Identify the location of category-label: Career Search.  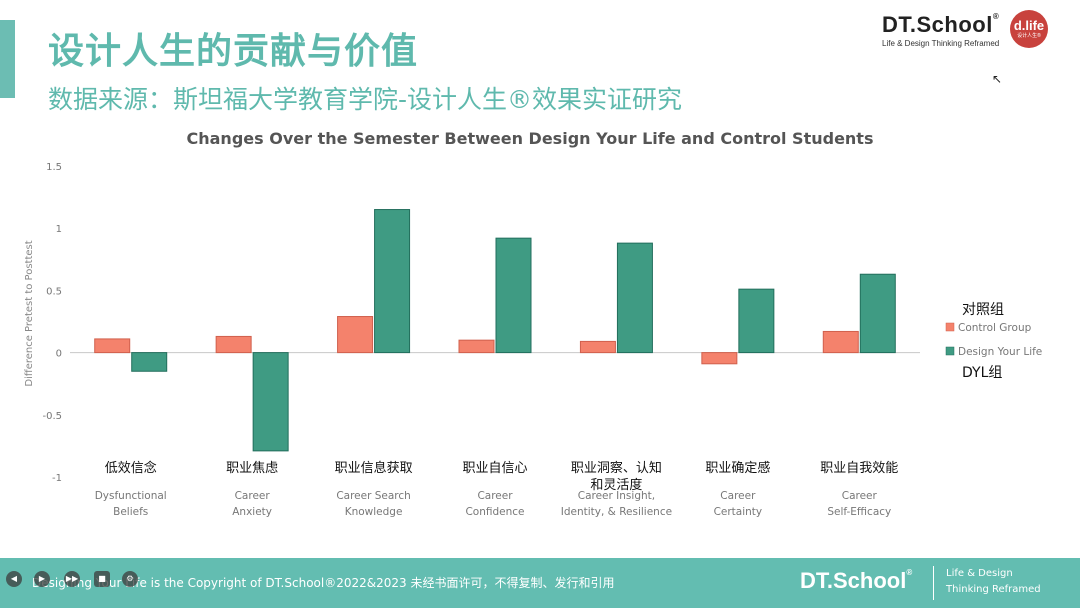
(373, 496).